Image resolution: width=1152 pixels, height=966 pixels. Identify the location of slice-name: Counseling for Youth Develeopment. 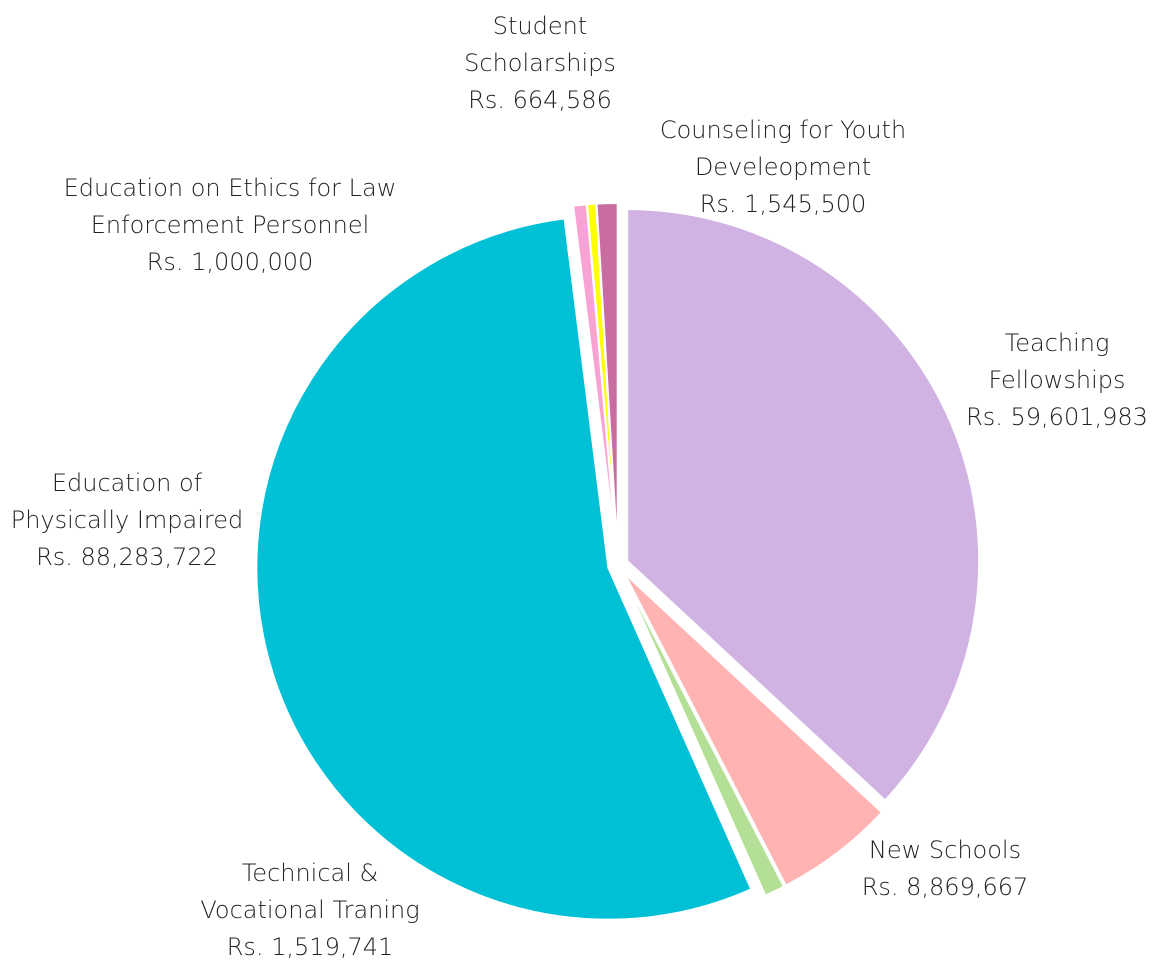
(783, 148).